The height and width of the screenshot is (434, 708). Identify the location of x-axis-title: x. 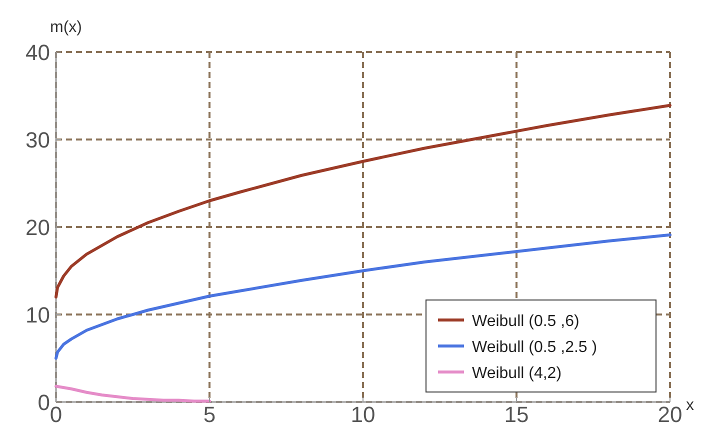
(690, 405).